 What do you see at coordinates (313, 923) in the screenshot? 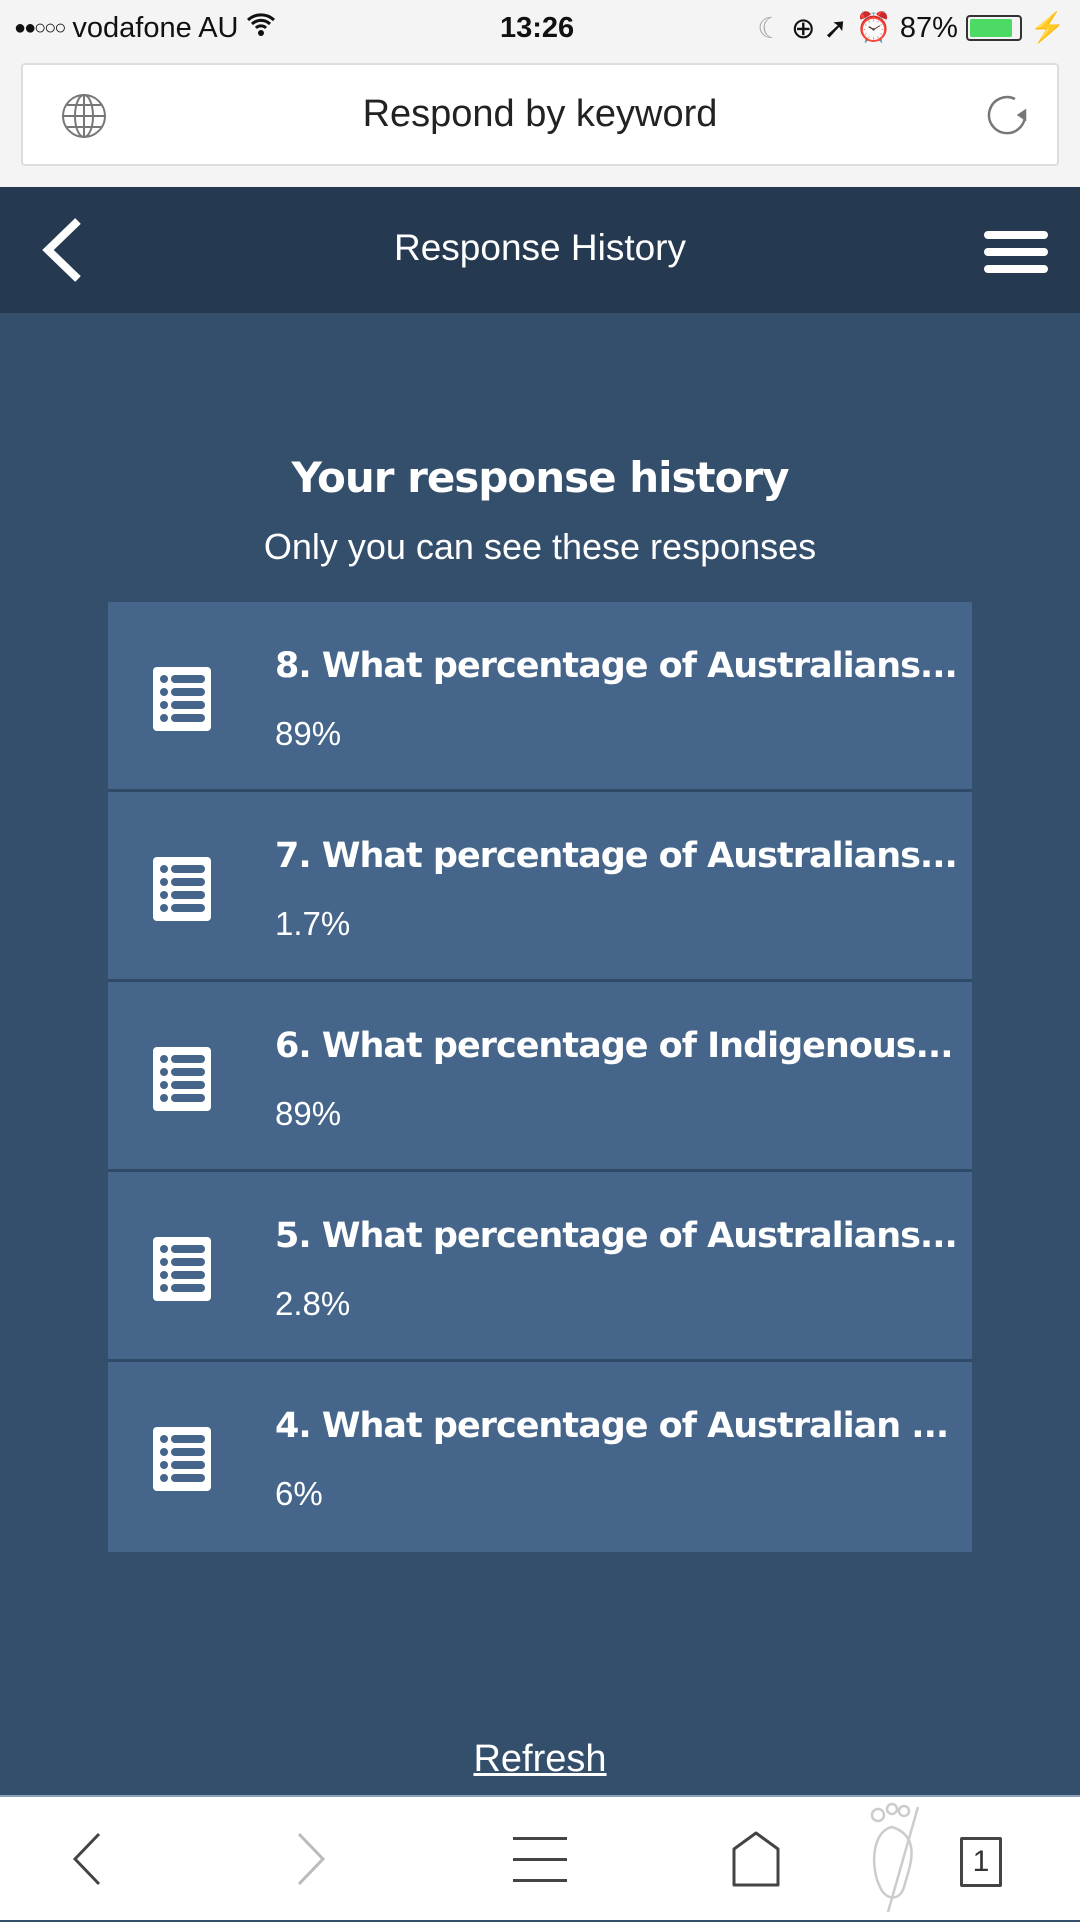
I see `answer-text: 1.7%` at bounding box center [313, 923].